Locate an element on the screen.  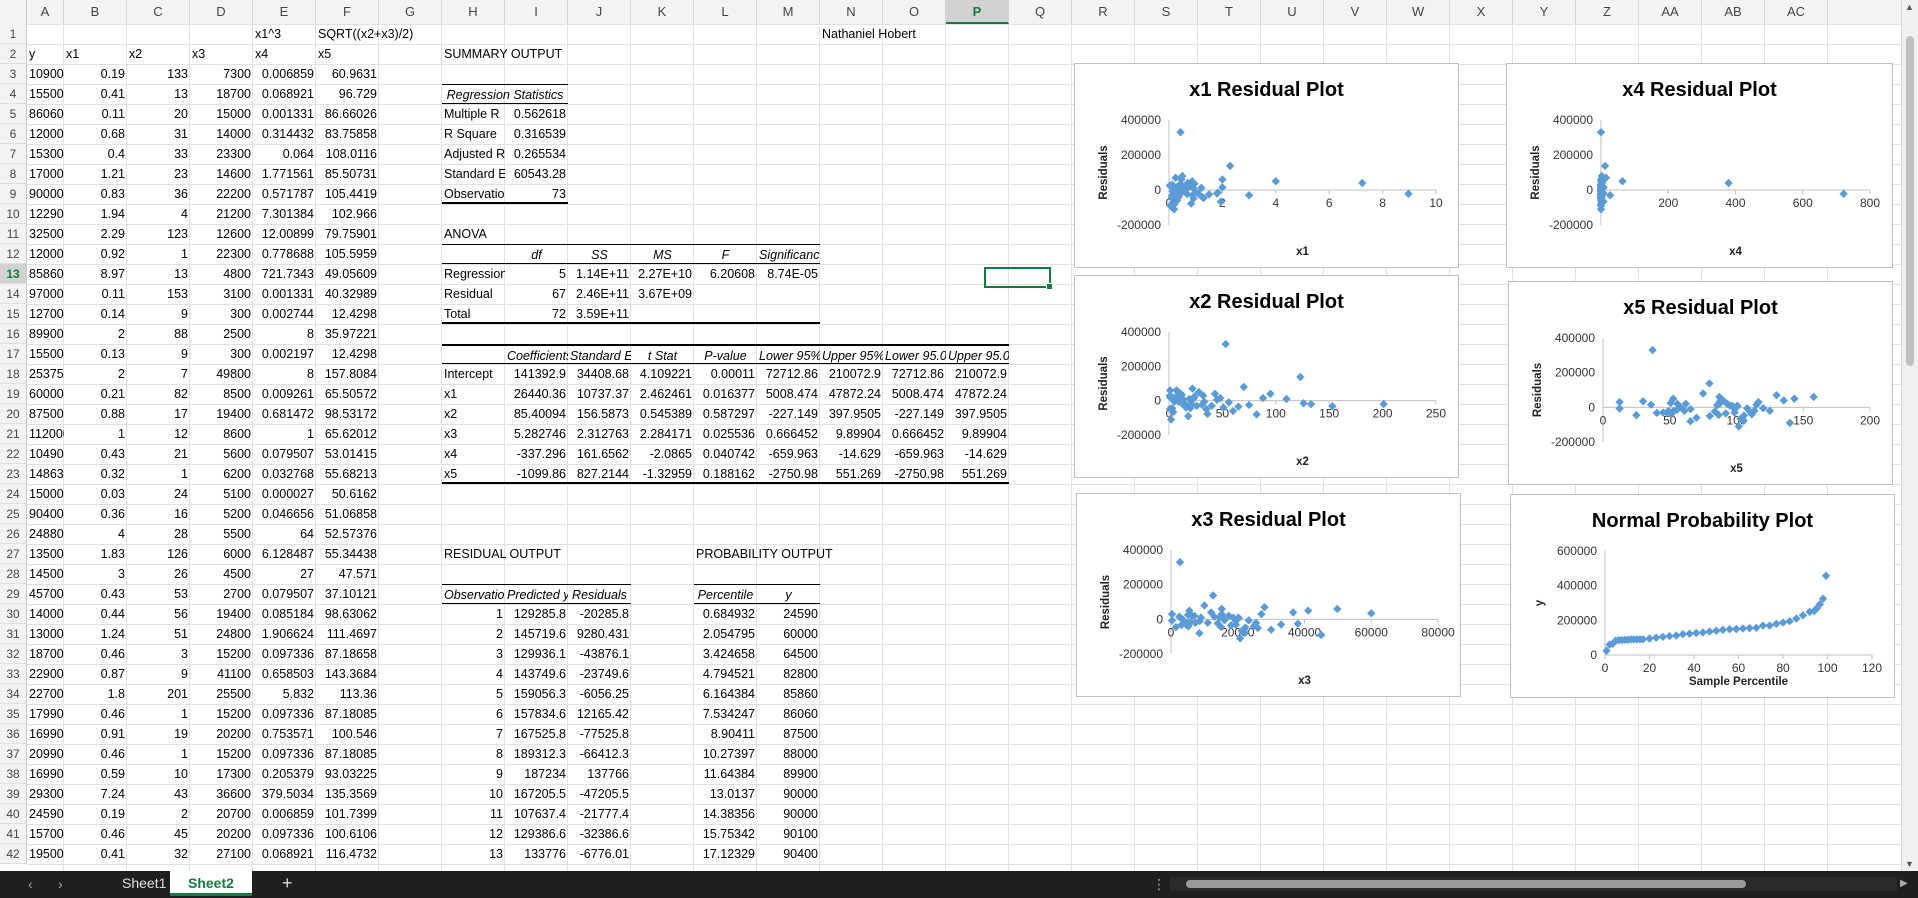
data-cell: 20700 is located at coordinates (233, 814).